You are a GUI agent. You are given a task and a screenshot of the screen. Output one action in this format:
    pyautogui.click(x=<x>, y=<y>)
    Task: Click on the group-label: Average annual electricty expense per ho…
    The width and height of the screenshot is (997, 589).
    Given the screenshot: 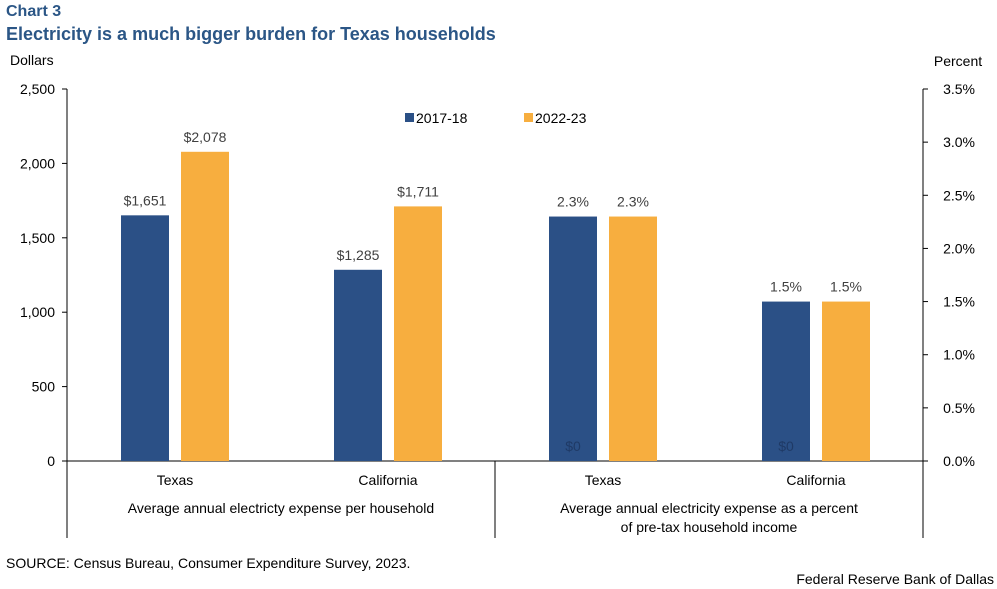 What is the action you would take?
    pyautogui.click(x=281, y=508)
    